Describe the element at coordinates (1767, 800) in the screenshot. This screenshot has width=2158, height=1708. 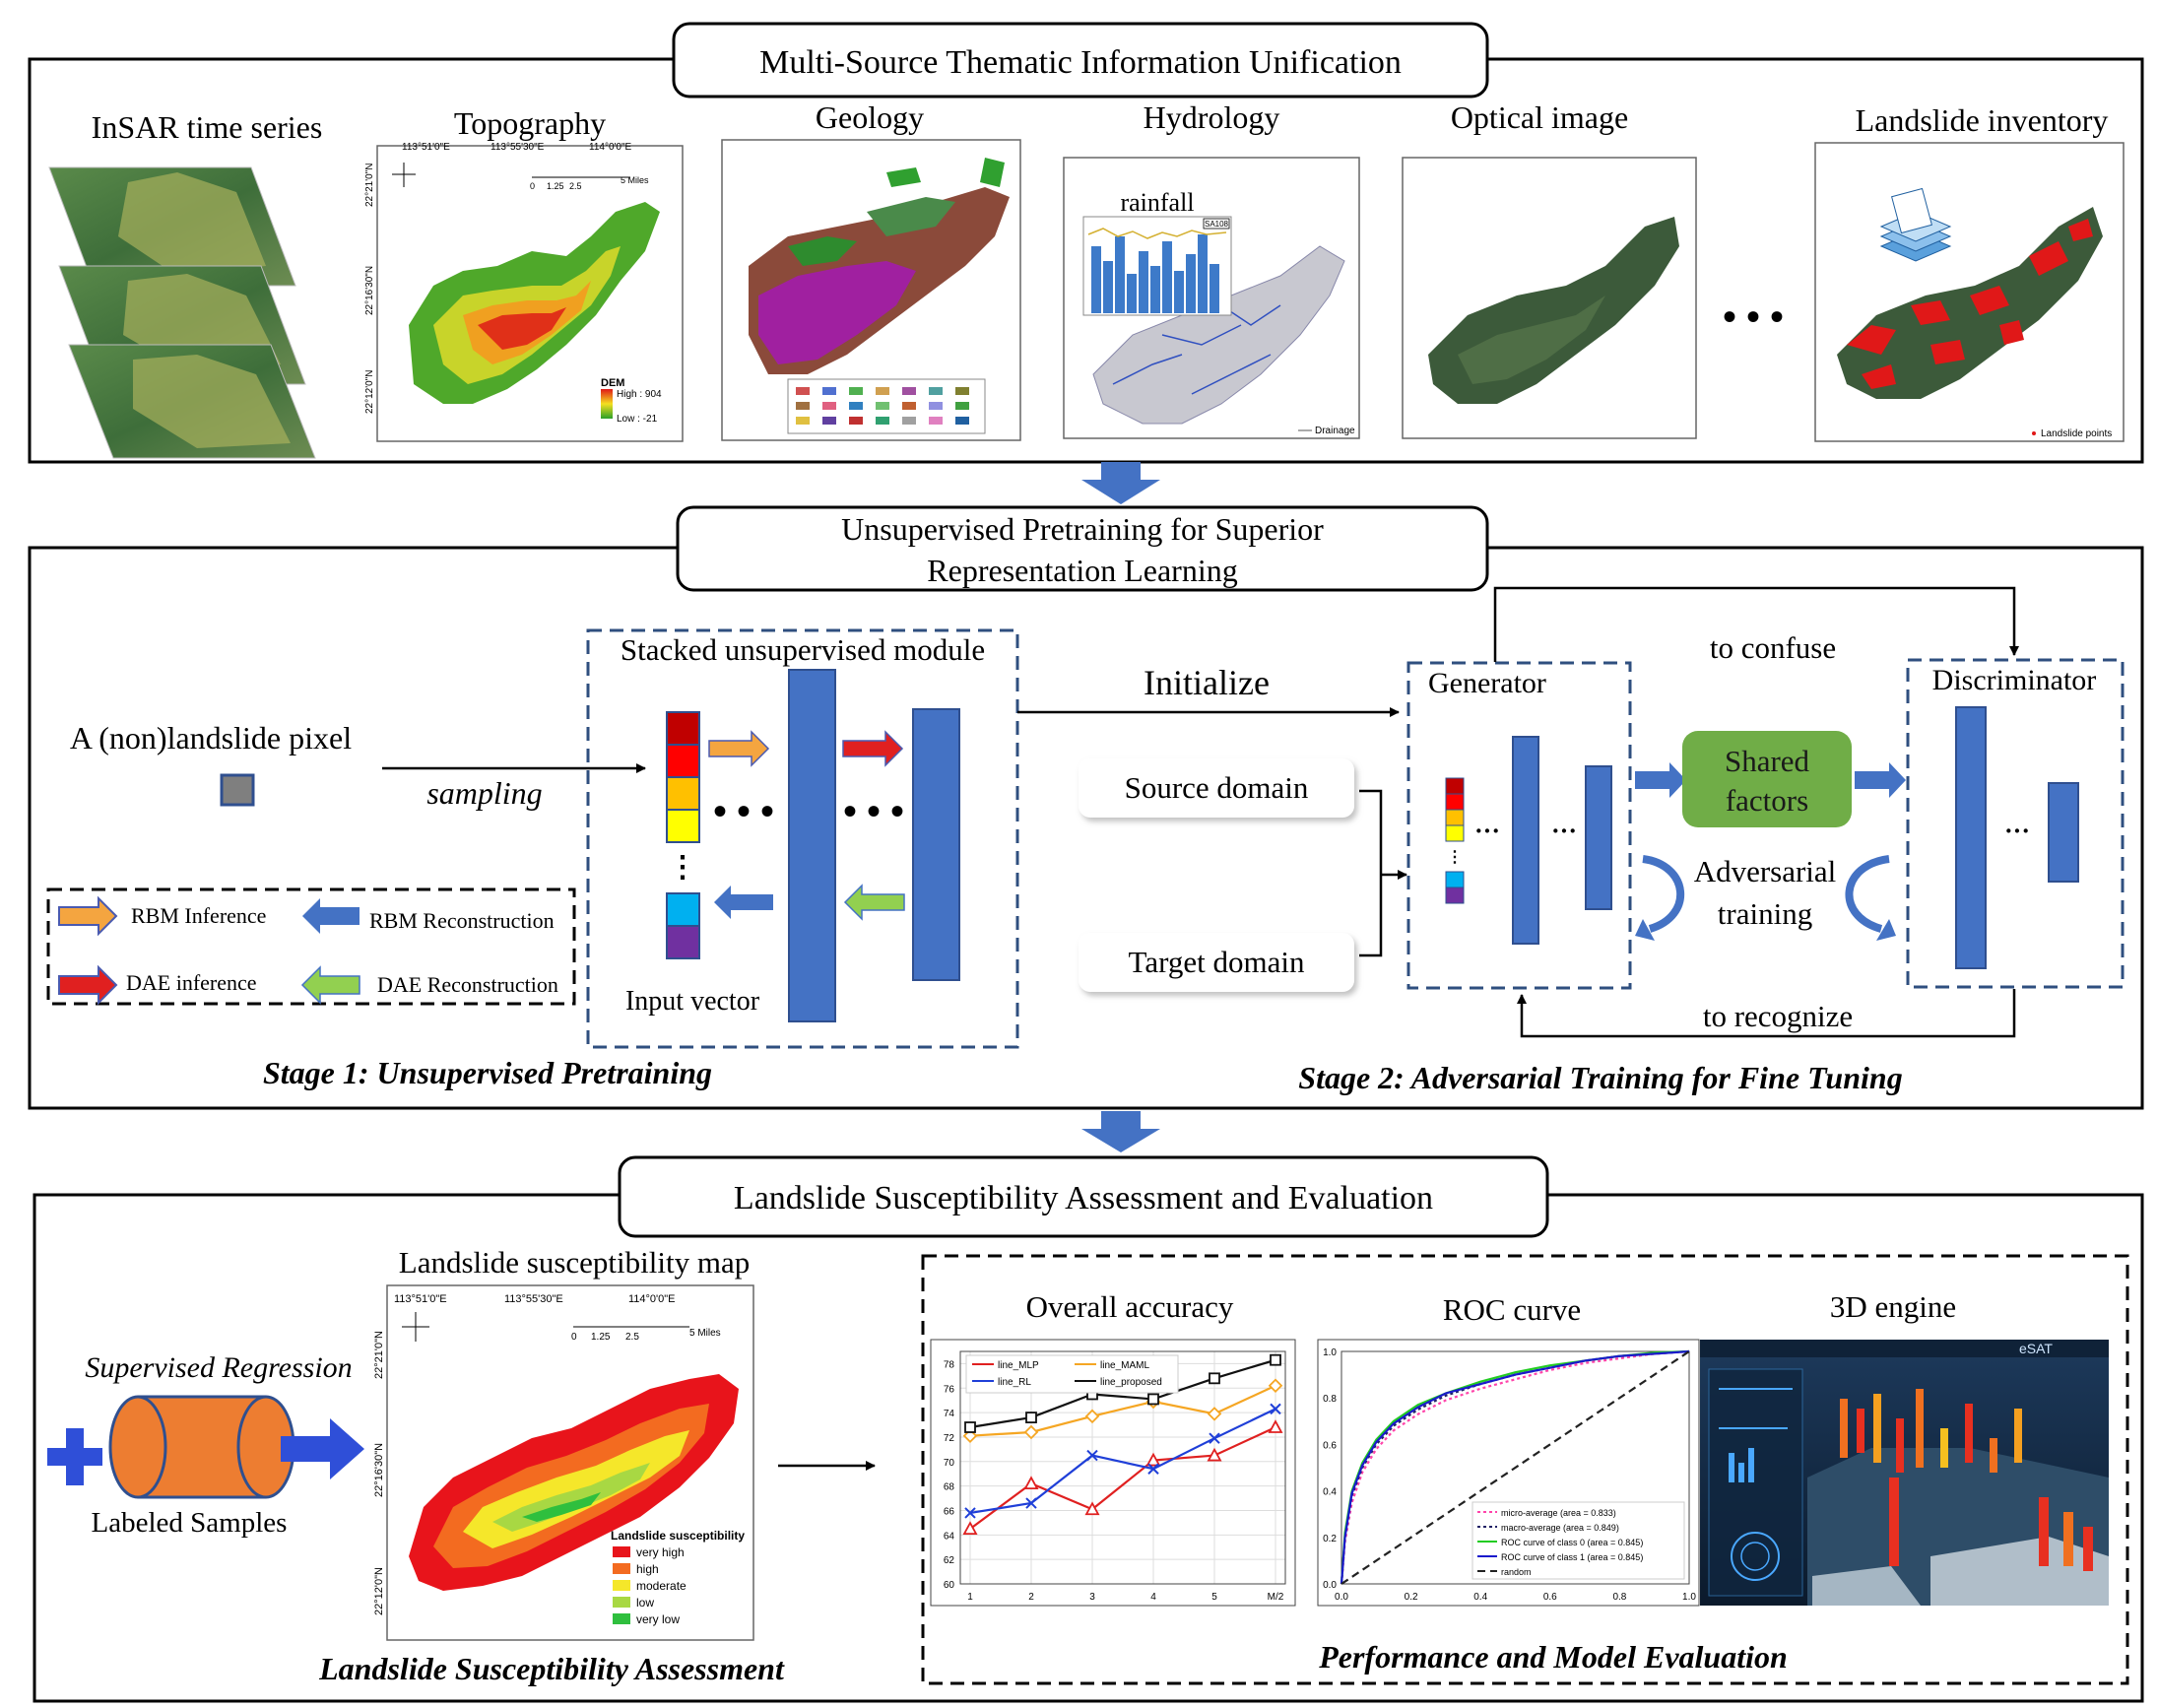
I see `shared-factors-label: factors` at that location.